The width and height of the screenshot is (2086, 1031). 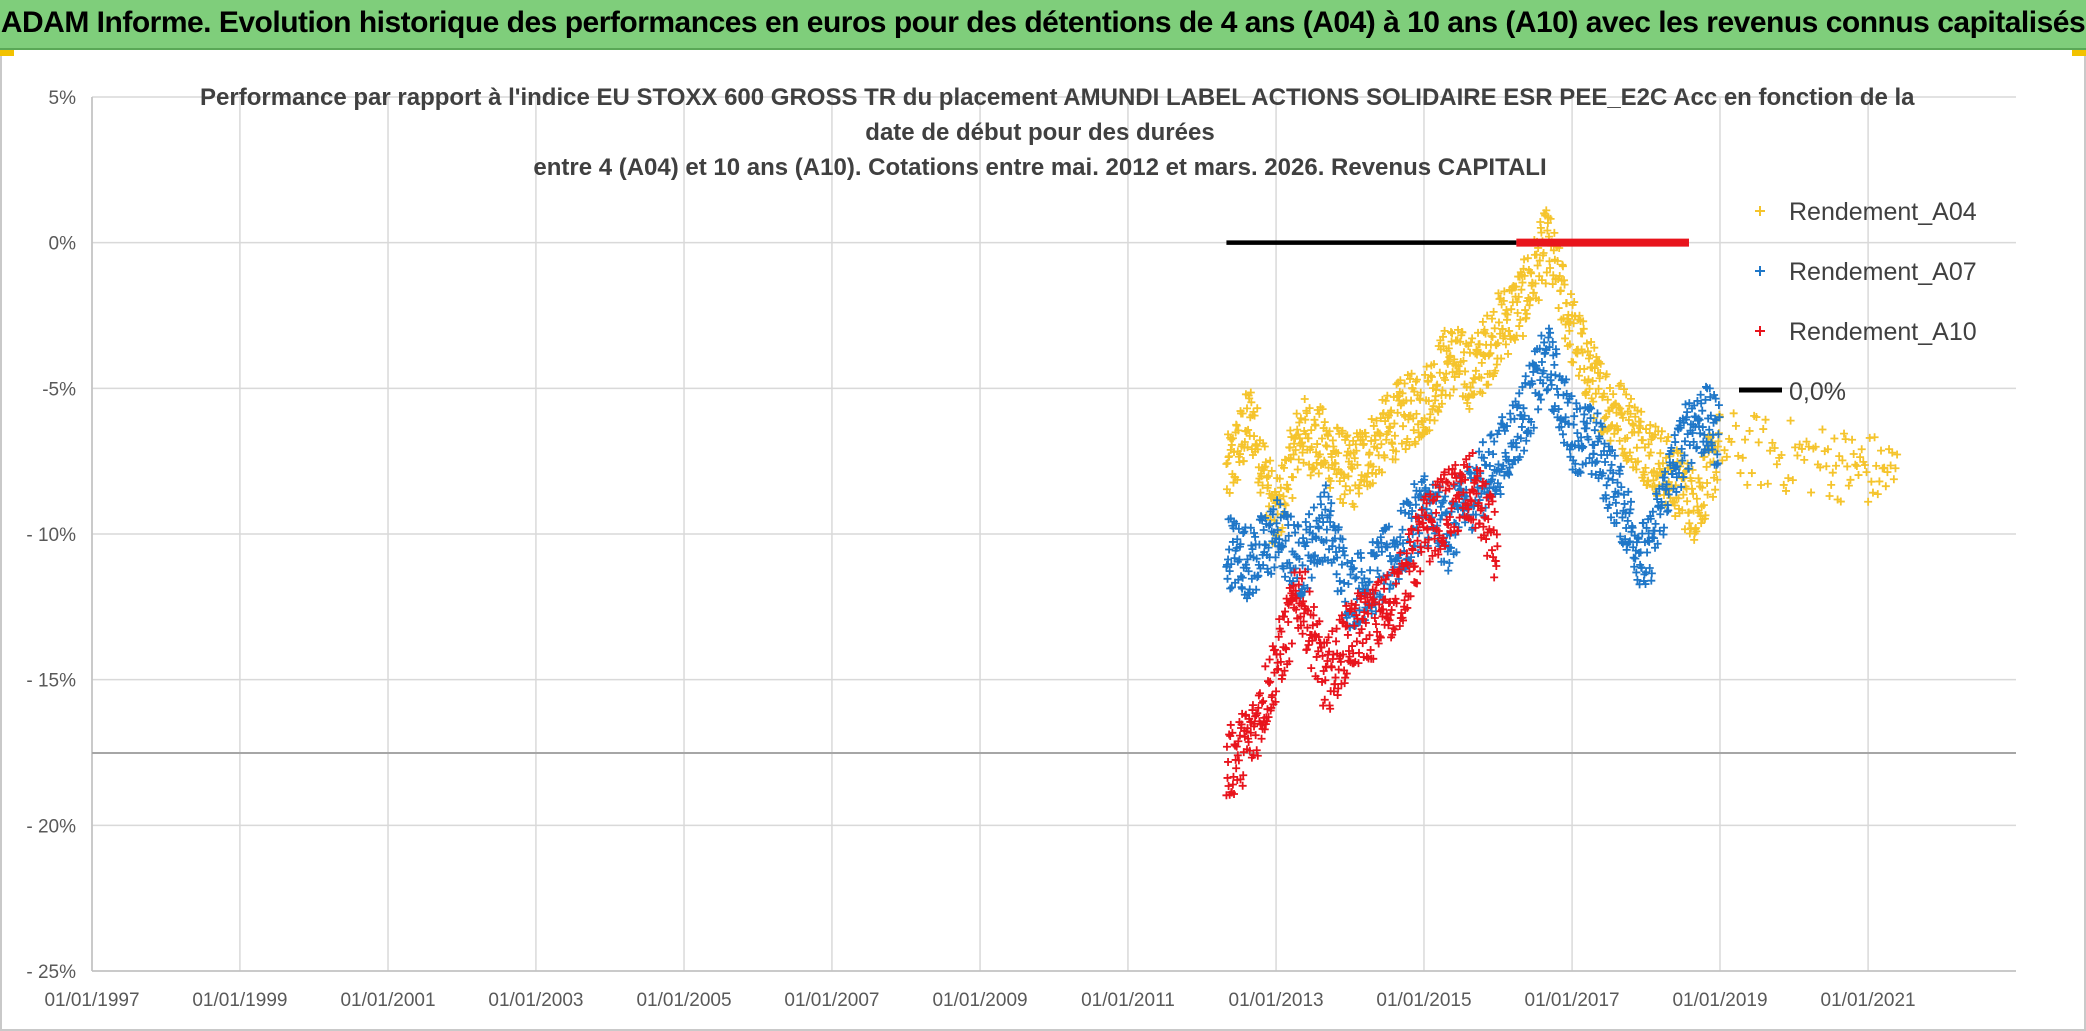 What do you see at coordinates (1423, 1000) in the screenshot?
I see `x-tick-label: 01/01/2015` at bounding box center [1423, 1000].